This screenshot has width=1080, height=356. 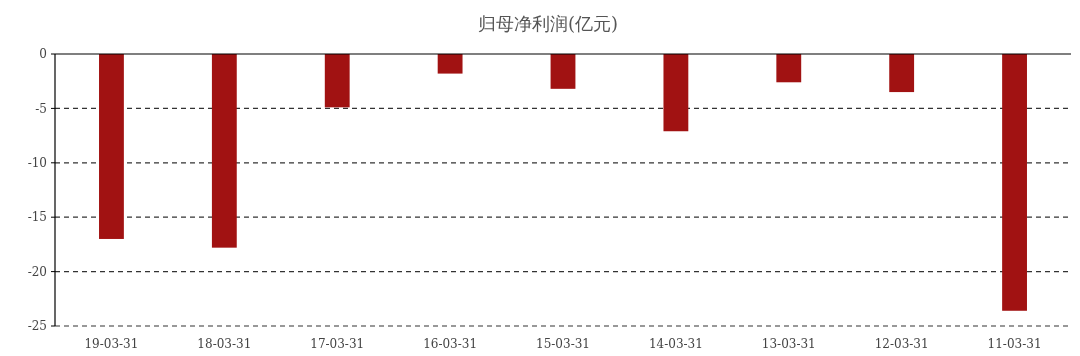 What do you see at coordinates (675, 344) in the screenshot?
I see `x-tick-label: 14-03-31` at bounding box center [675, 344].